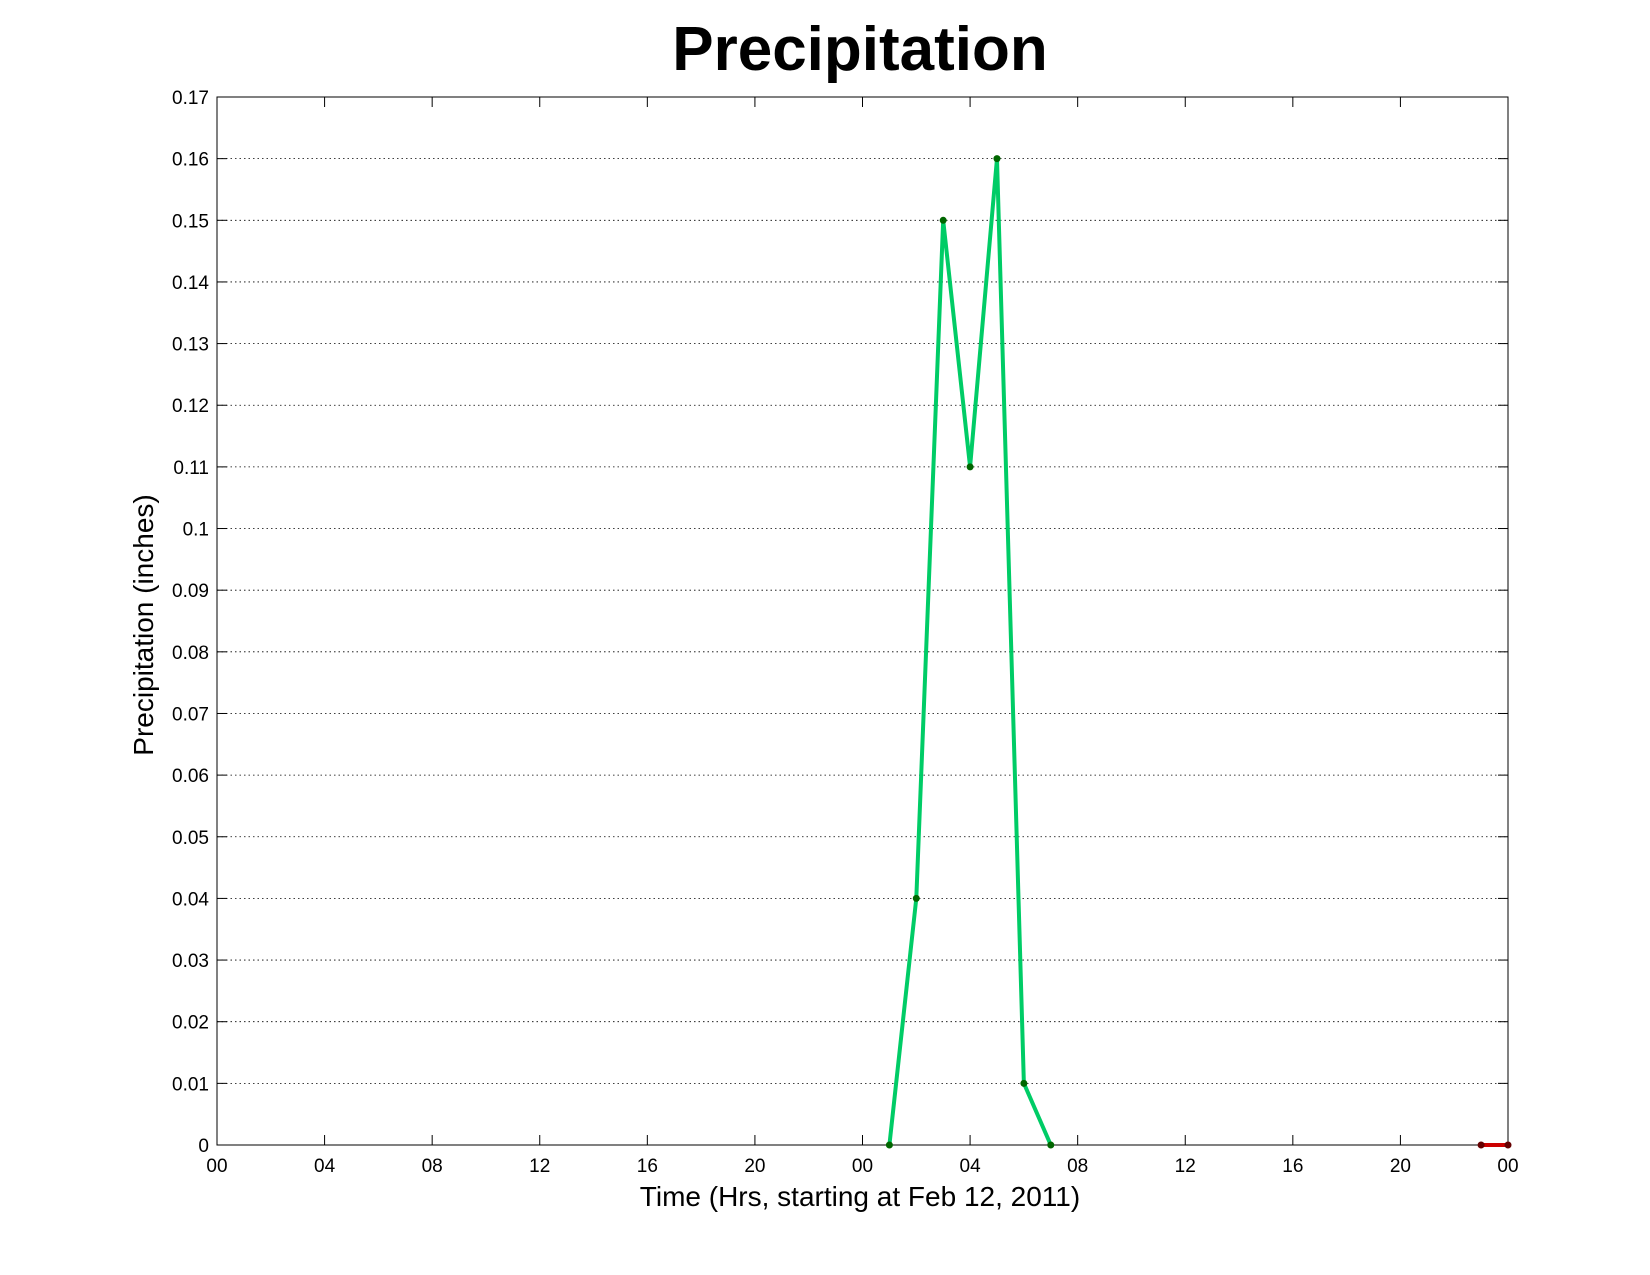  Describe the element at coordinates (190, 1084) in the screenshot. I see `y-tick-label: 0.01` at that location.